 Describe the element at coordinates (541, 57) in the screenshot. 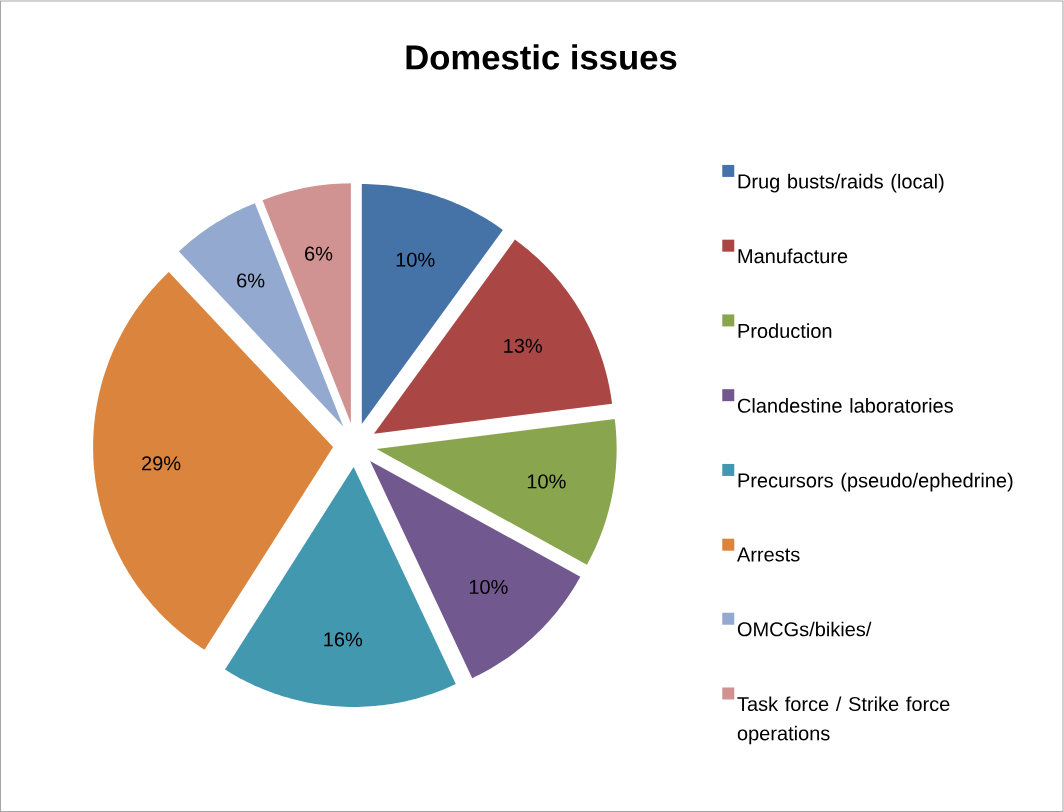

I see `chart-title: Domestic issues` at that location.